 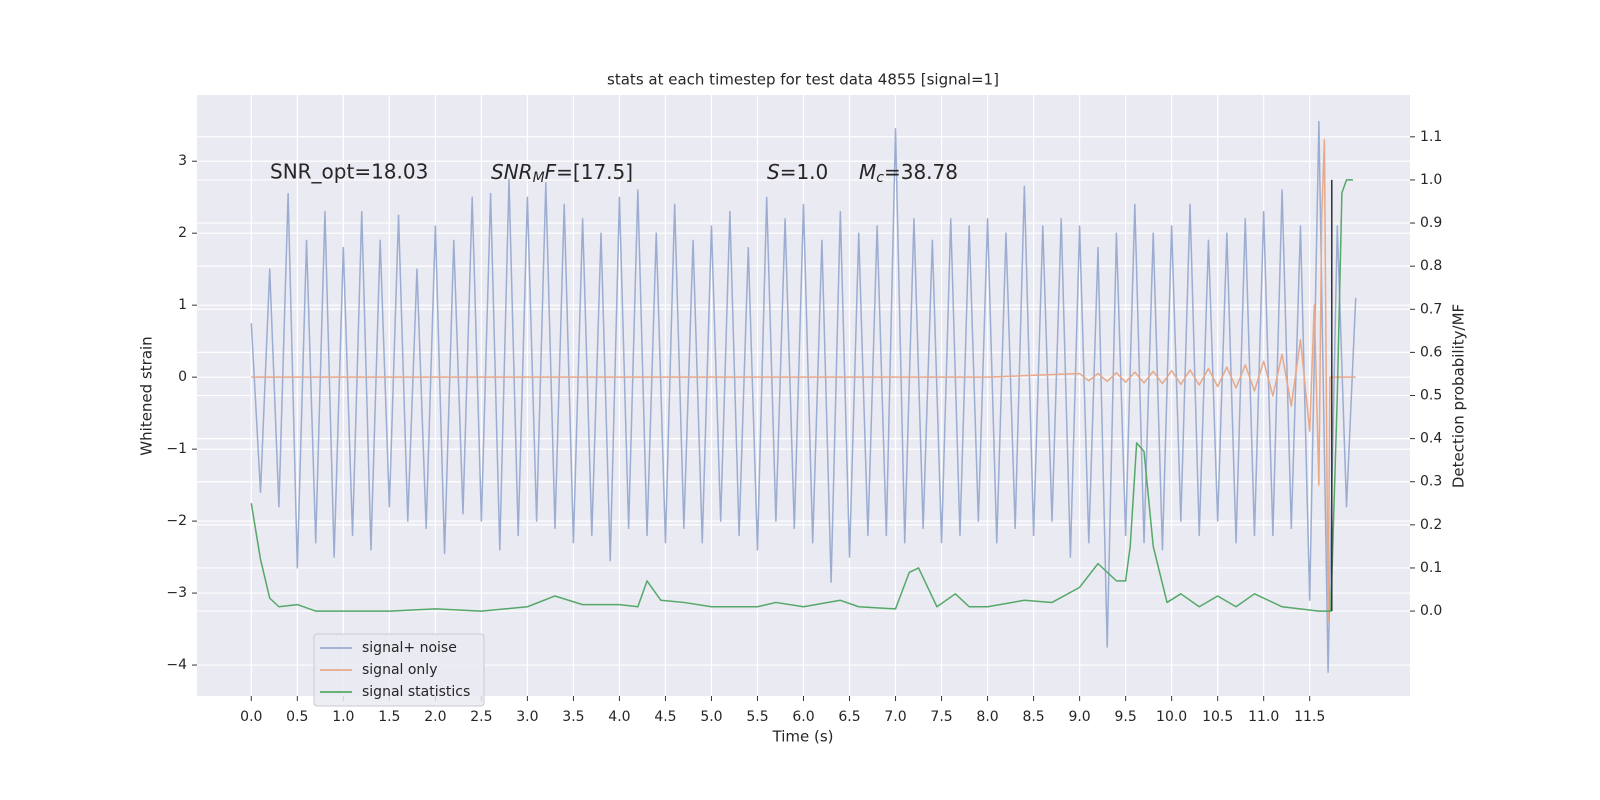 I want to click on x-tick-label: 1.5, so click(x=389, y=717).